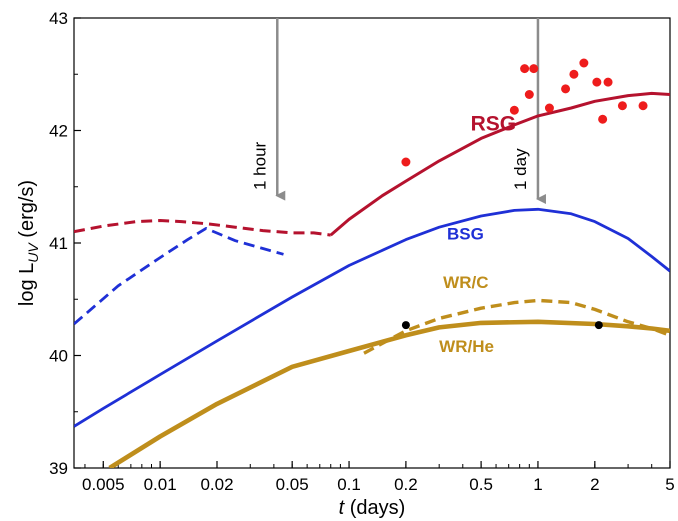 The width and height of the screenshot is (678, 521). Describe the element at coordinates (58, 18) in the screenshot. I see `y-tick-label: 43` at that location.